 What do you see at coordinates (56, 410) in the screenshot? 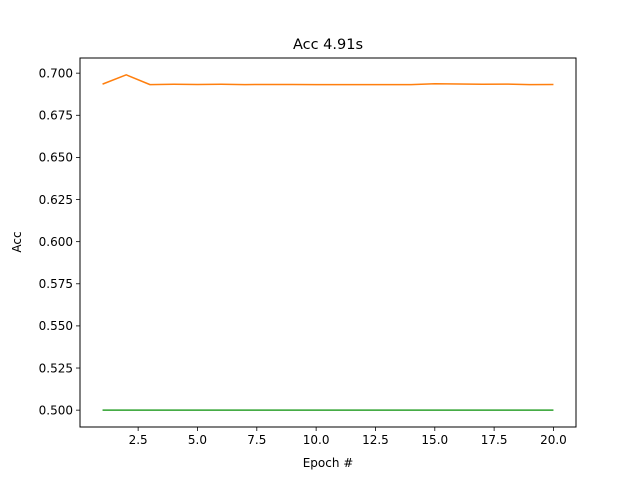
I see `y-tick-label: 0.500` at bounding box center [56, 410].